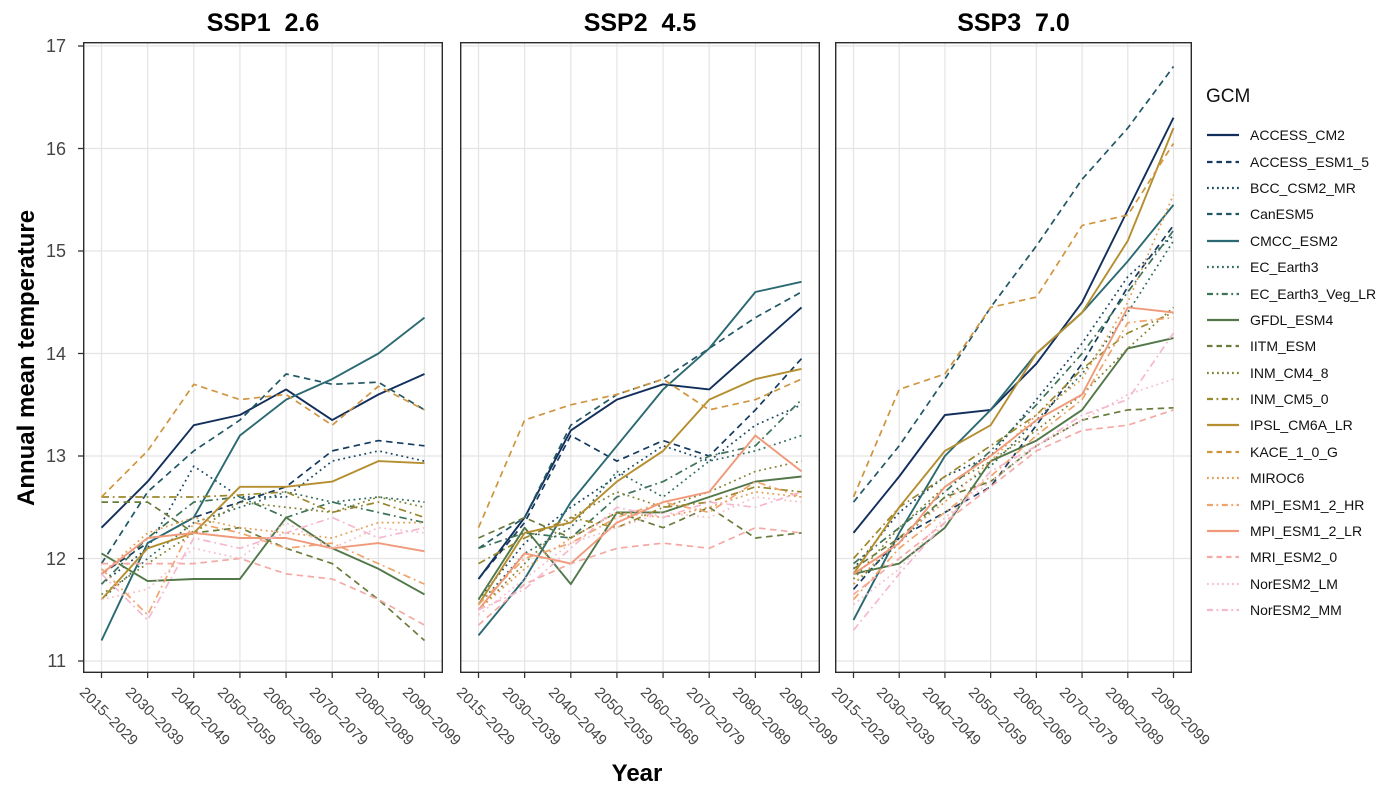 Image resolution: width=1394 pixels, height=799 pixels. Describe the element at coordinates (1301, 425) in the screenshot. I see `legend-label: IPSL_CM6A_LR` at that location.